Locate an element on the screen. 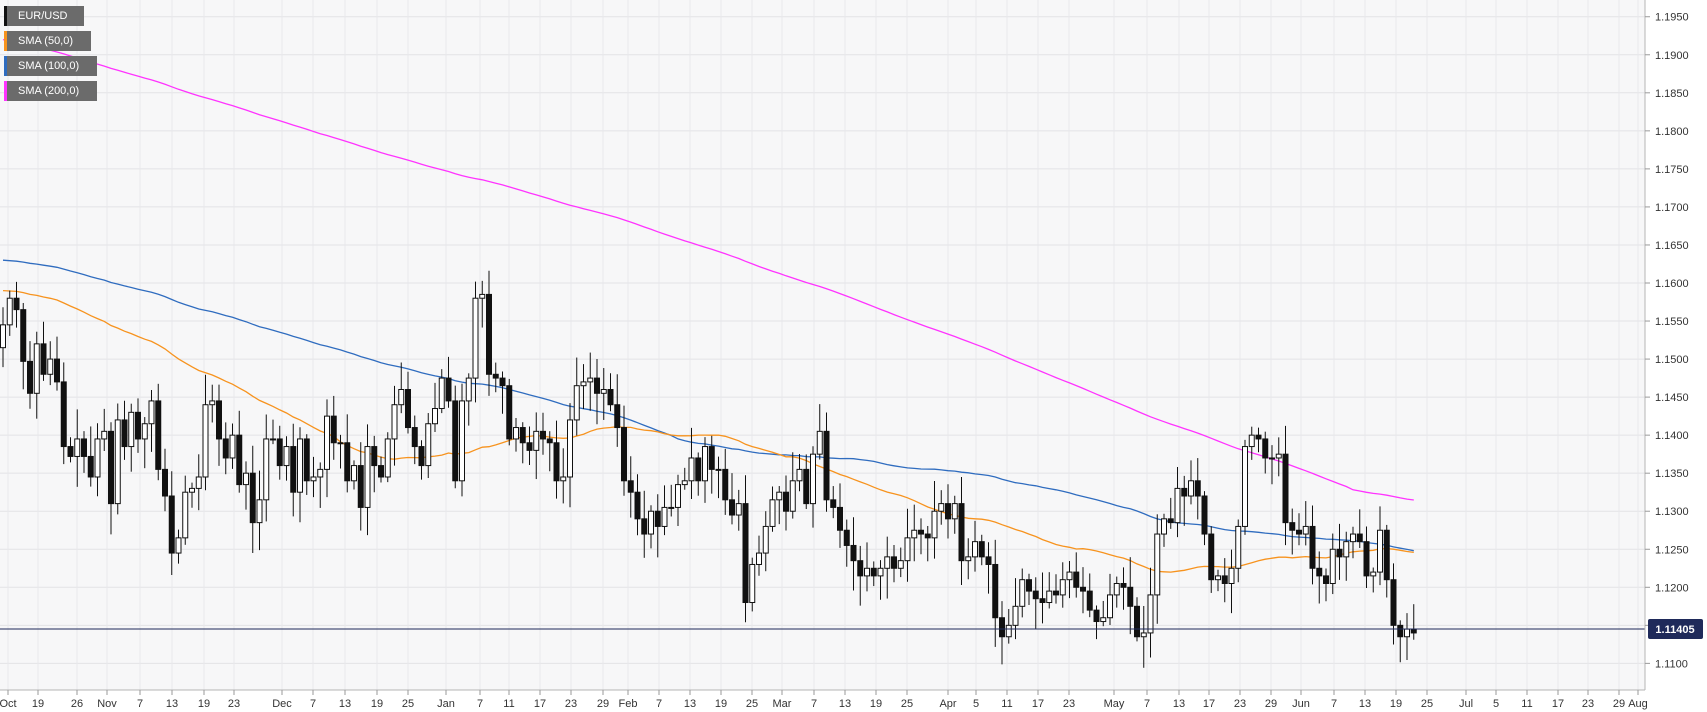 The width and height of the screenshot is (1707, 712). legend-item-eurusd: EUR/USD is located at coordinates (44, 16).